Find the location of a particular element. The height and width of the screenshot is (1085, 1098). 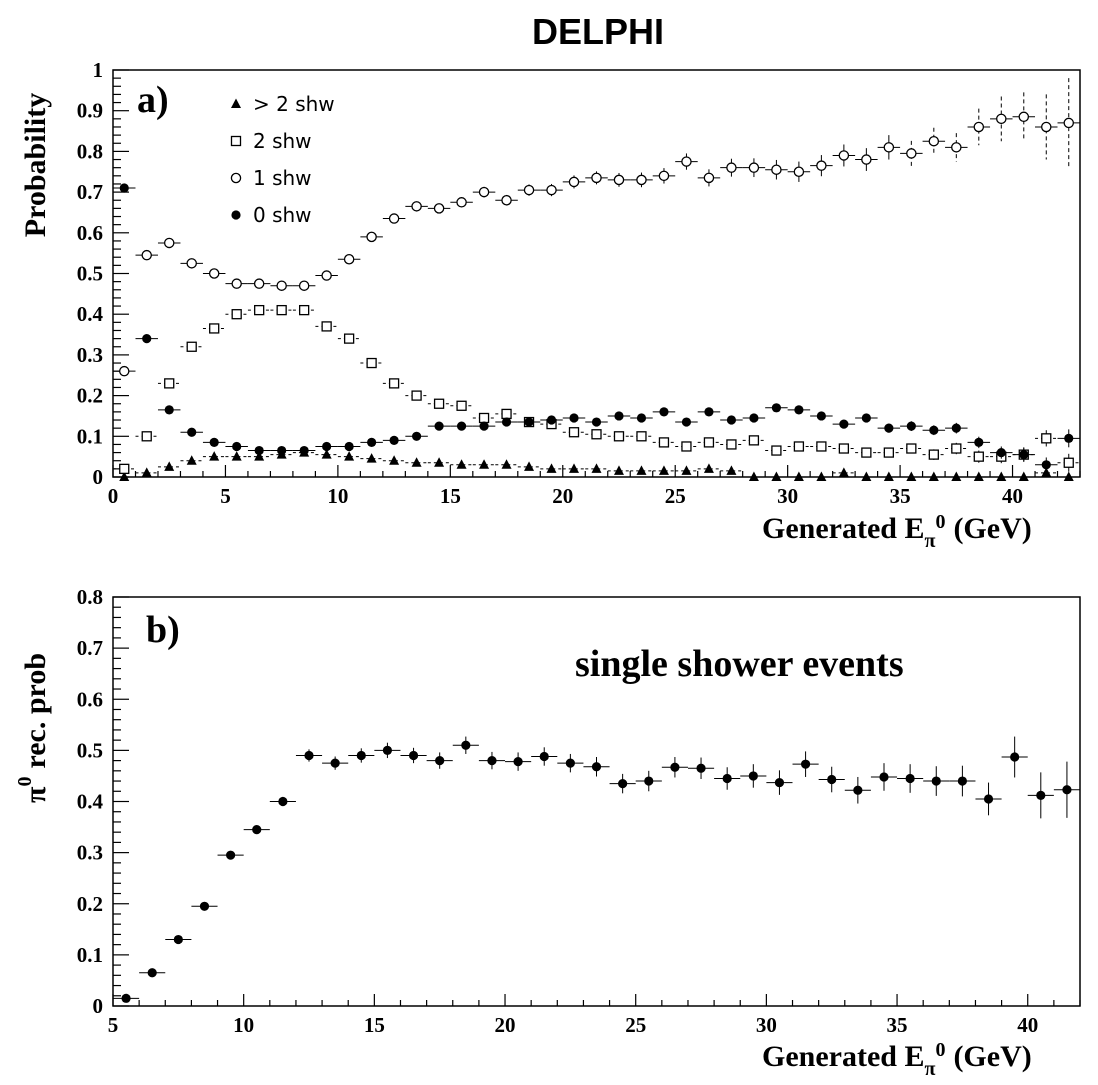

panel-a-x-tick-label: 25 is located at coordinates (675, 496).